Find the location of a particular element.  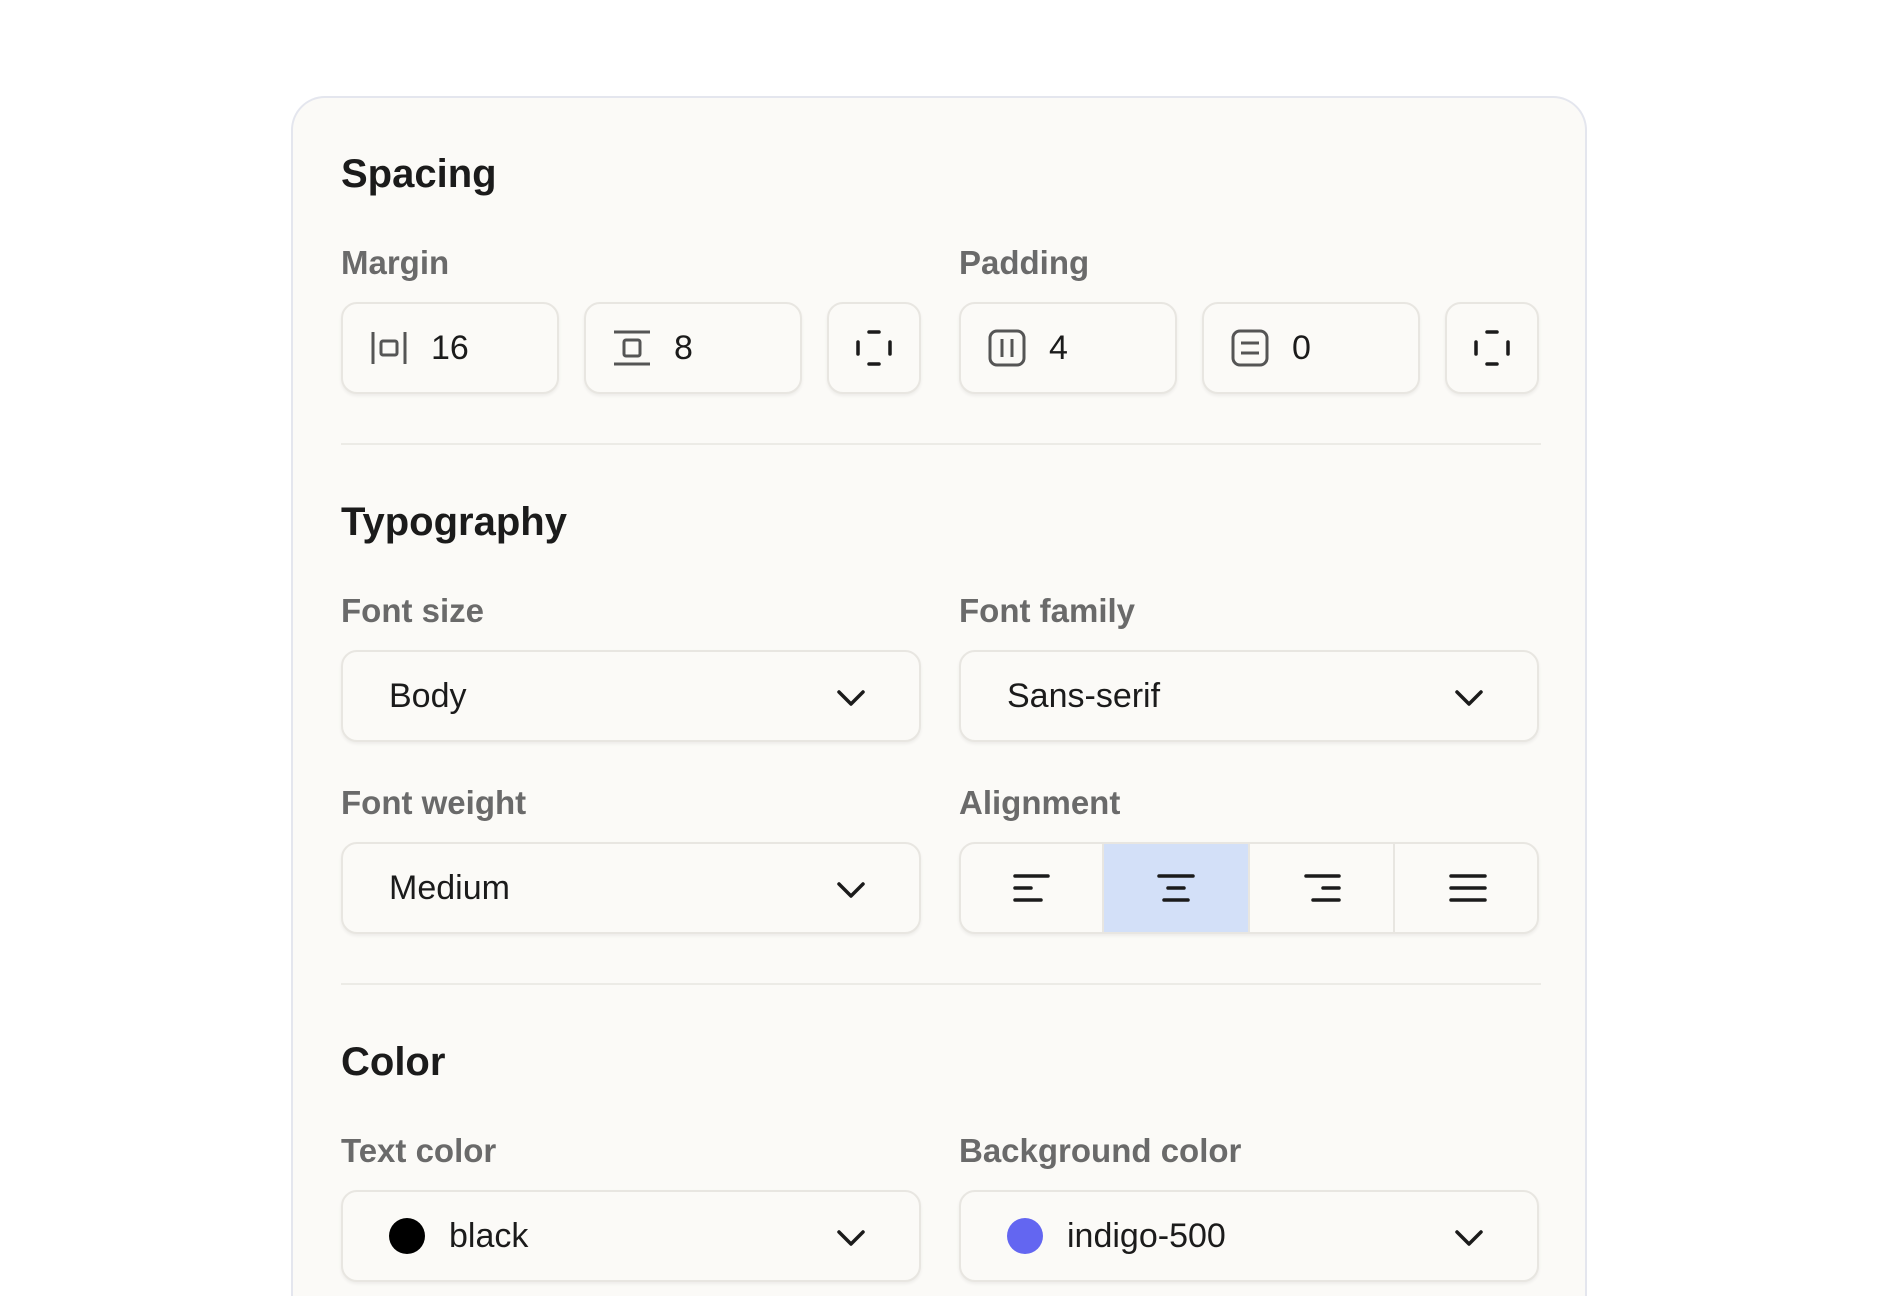

text-color-label: Text color is located at coordinates (419, 1150).